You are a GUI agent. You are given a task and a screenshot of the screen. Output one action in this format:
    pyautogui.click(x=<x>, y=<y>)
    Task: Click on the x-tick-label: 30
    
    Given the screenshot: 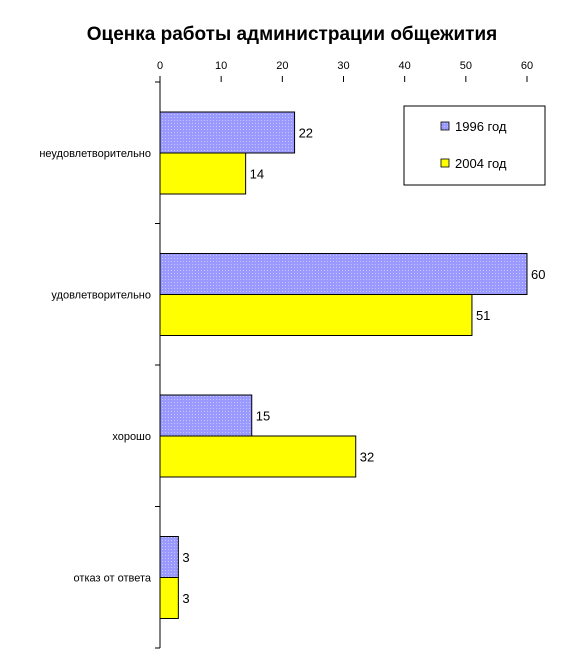 What is the action you would take?
    pyautogui.click(x=343, y=66)
    